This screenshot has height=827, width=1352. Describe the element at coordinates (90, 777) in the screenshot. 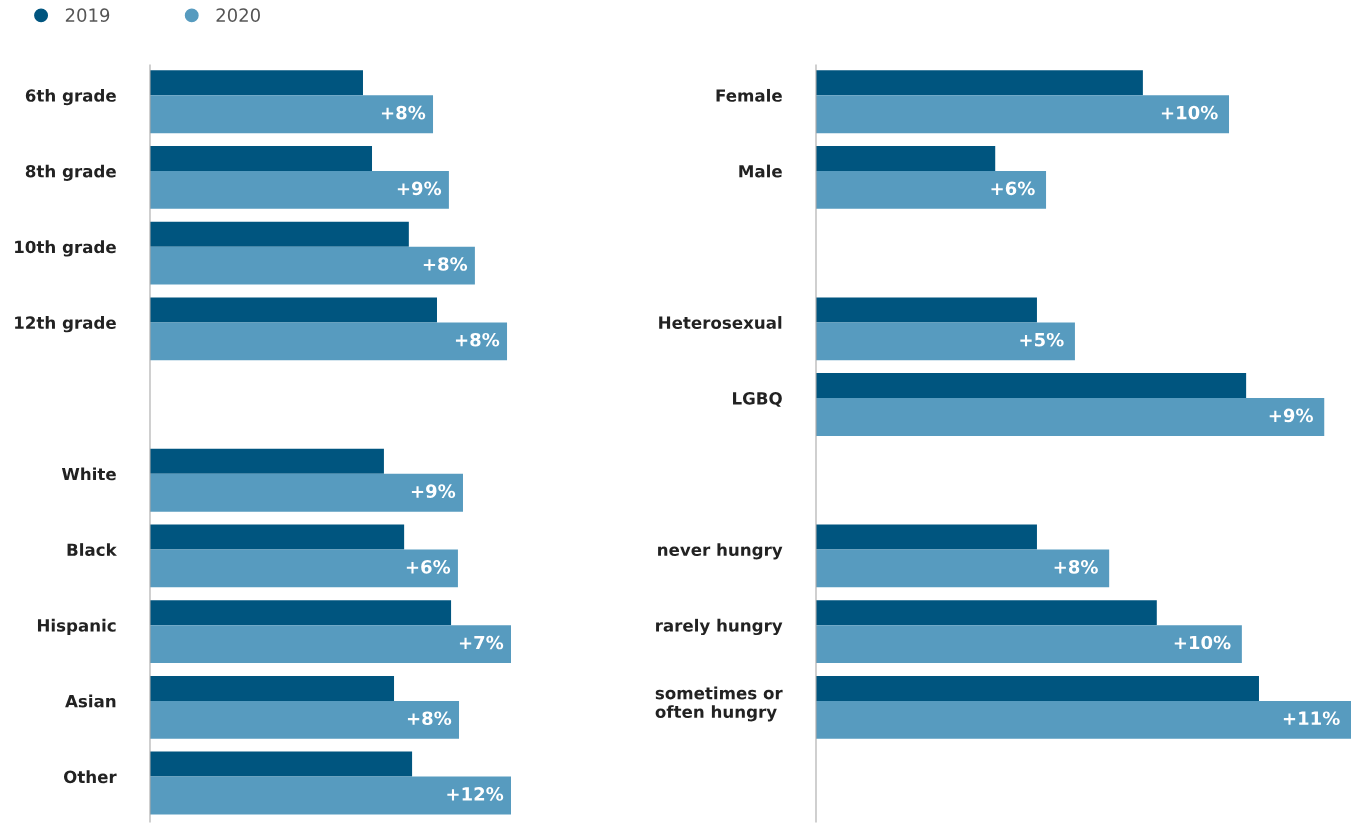

I see `y-tick-label: Other` at that location.